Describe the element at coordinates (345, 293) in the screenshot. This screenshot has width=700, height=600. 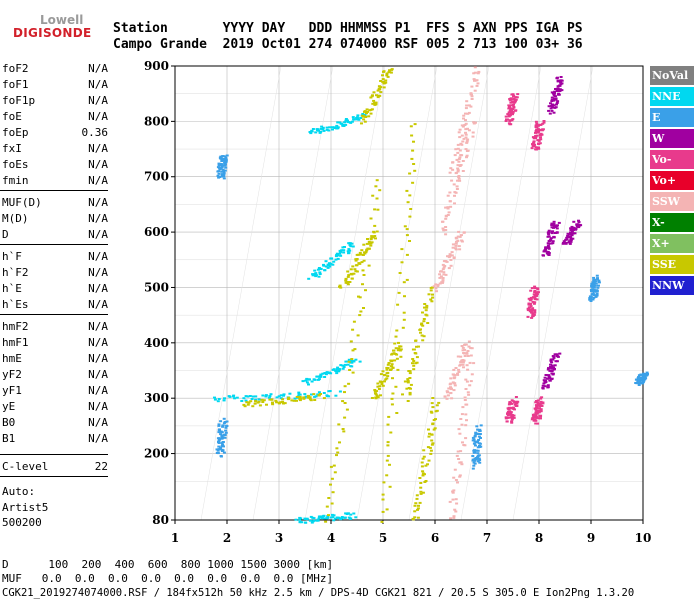
I see `grid-line-diag` at that location.